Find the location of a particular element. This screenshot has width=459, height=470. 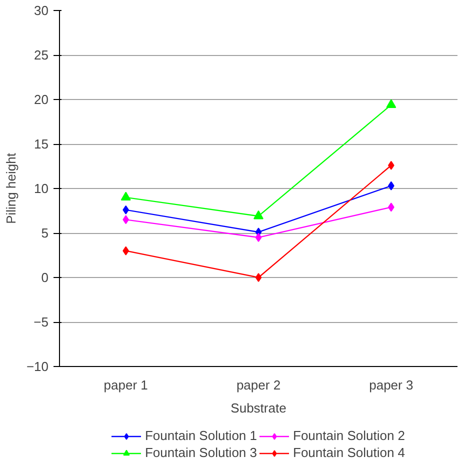

legend-label: Fountain Solution 2 is located at coordinates (349, 435).